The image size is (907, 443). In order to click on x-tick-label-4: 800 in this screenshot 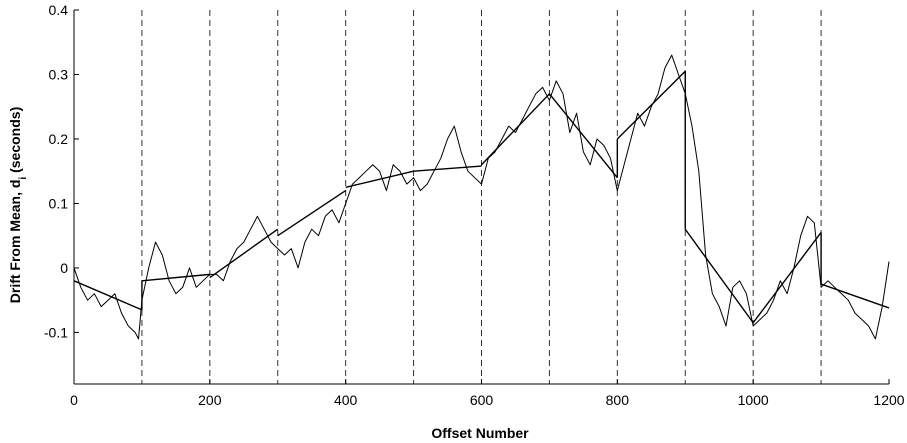, I will do `click(618, 400)`.